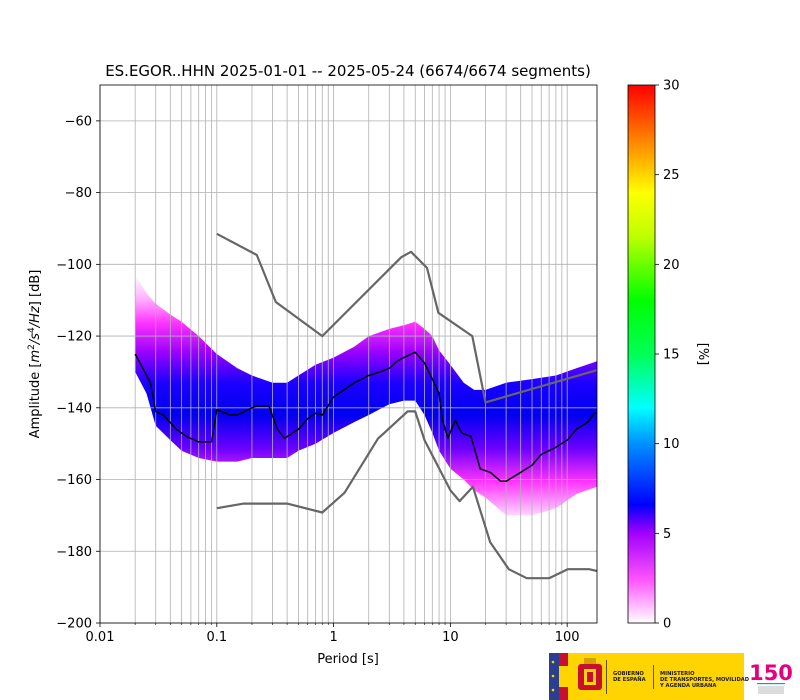 The height and width of the screenshot is (700, 800). What do you see at coordinates (667, 534) in the screenshot?
I see `colorbar-tick-label: 5` at bounding box center [667, 534].